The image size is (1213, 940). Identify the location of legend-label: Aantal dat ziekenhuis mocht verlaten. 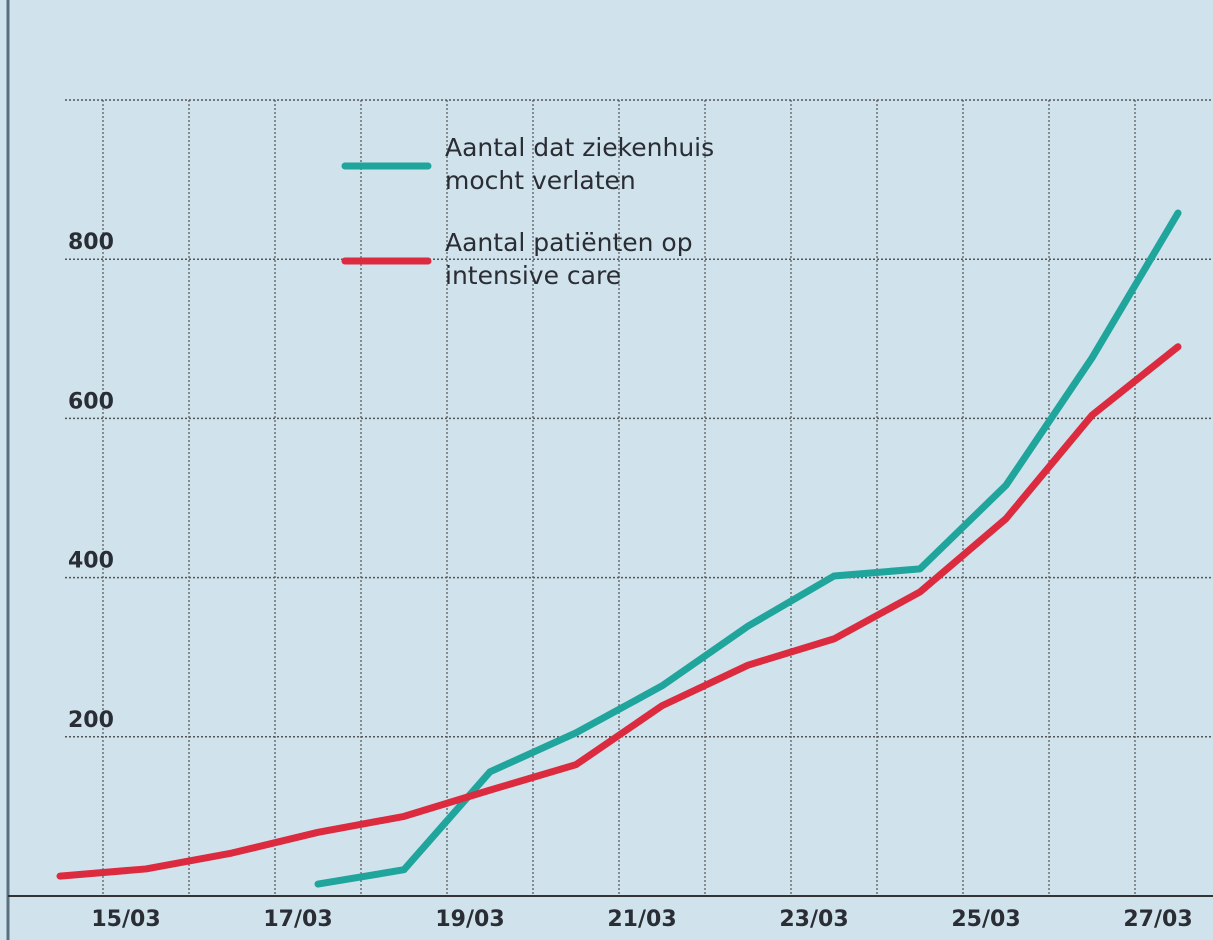
(580, 164).